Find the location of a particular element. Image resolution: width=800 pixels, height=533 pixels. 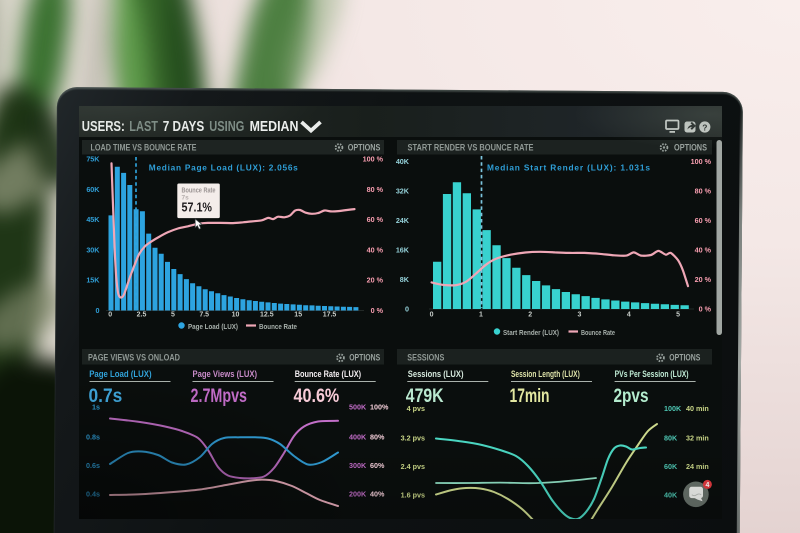

svg-text: 32K is located at coordinates (403, 191).